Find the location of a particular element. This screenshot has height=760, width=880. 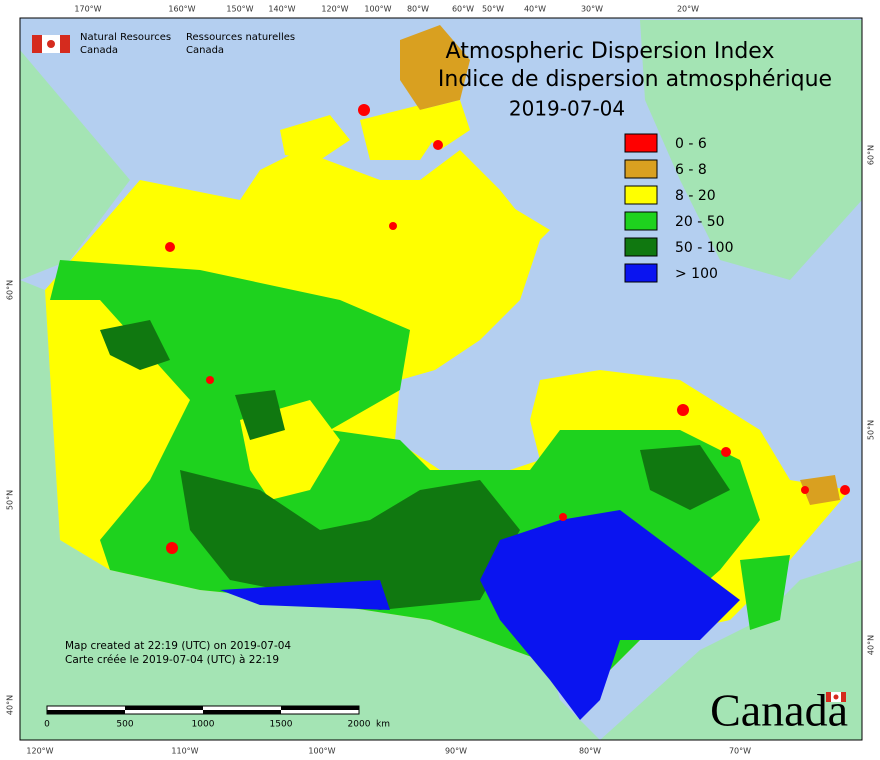

longitude-label: 90°W is located at coordinates (456, 751).